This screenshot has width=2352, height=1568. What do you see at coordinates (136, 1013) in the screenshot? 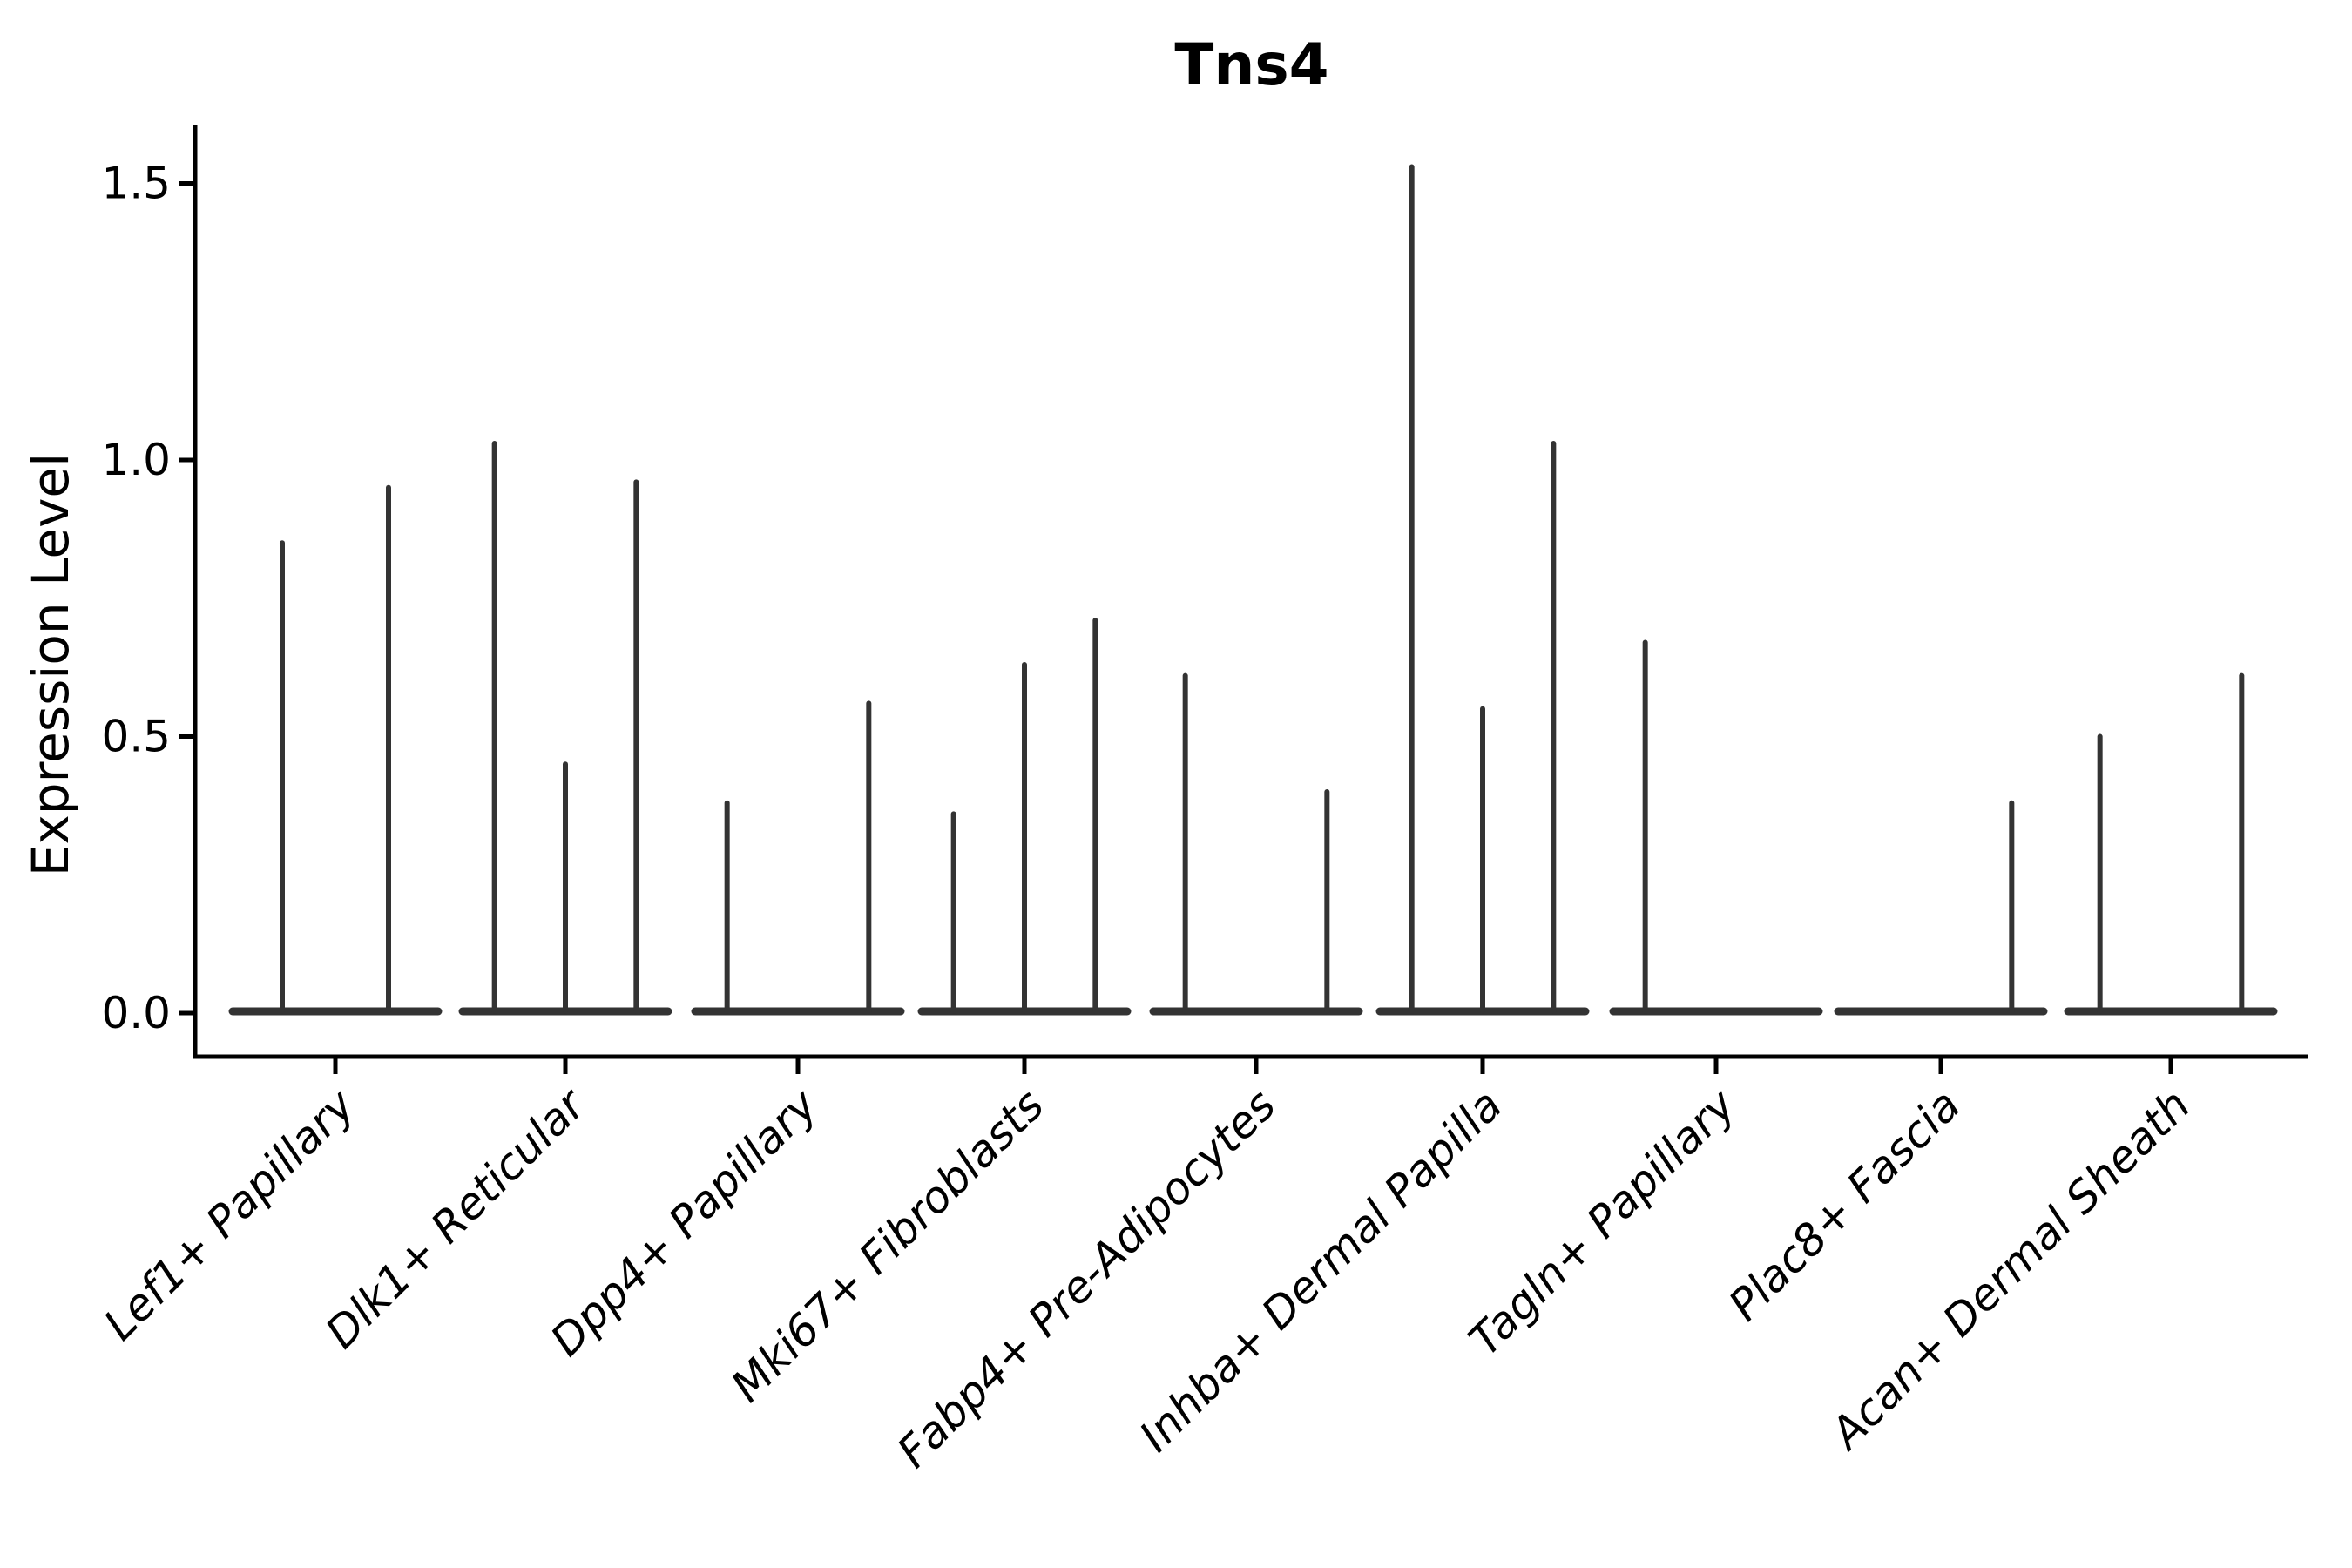
I see `y-axis-tick-label: 0.0` at bounding box center [136, 1013].